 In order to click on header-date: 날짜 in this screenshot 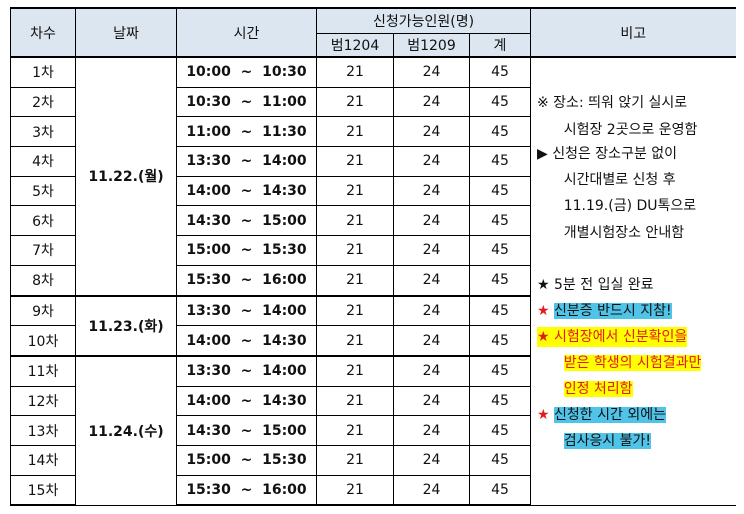, I will do `click(126, 32)`.